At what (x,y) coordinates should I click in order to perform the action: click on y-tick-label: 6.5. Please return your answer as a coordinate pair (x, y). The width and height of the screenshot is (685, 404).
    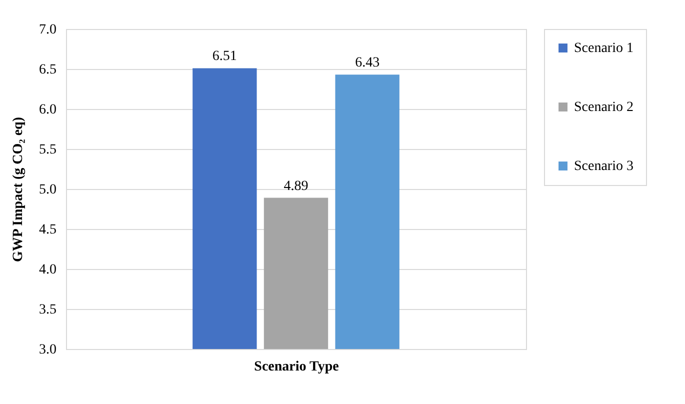
    Looking at the image, I should click on (47, 70).